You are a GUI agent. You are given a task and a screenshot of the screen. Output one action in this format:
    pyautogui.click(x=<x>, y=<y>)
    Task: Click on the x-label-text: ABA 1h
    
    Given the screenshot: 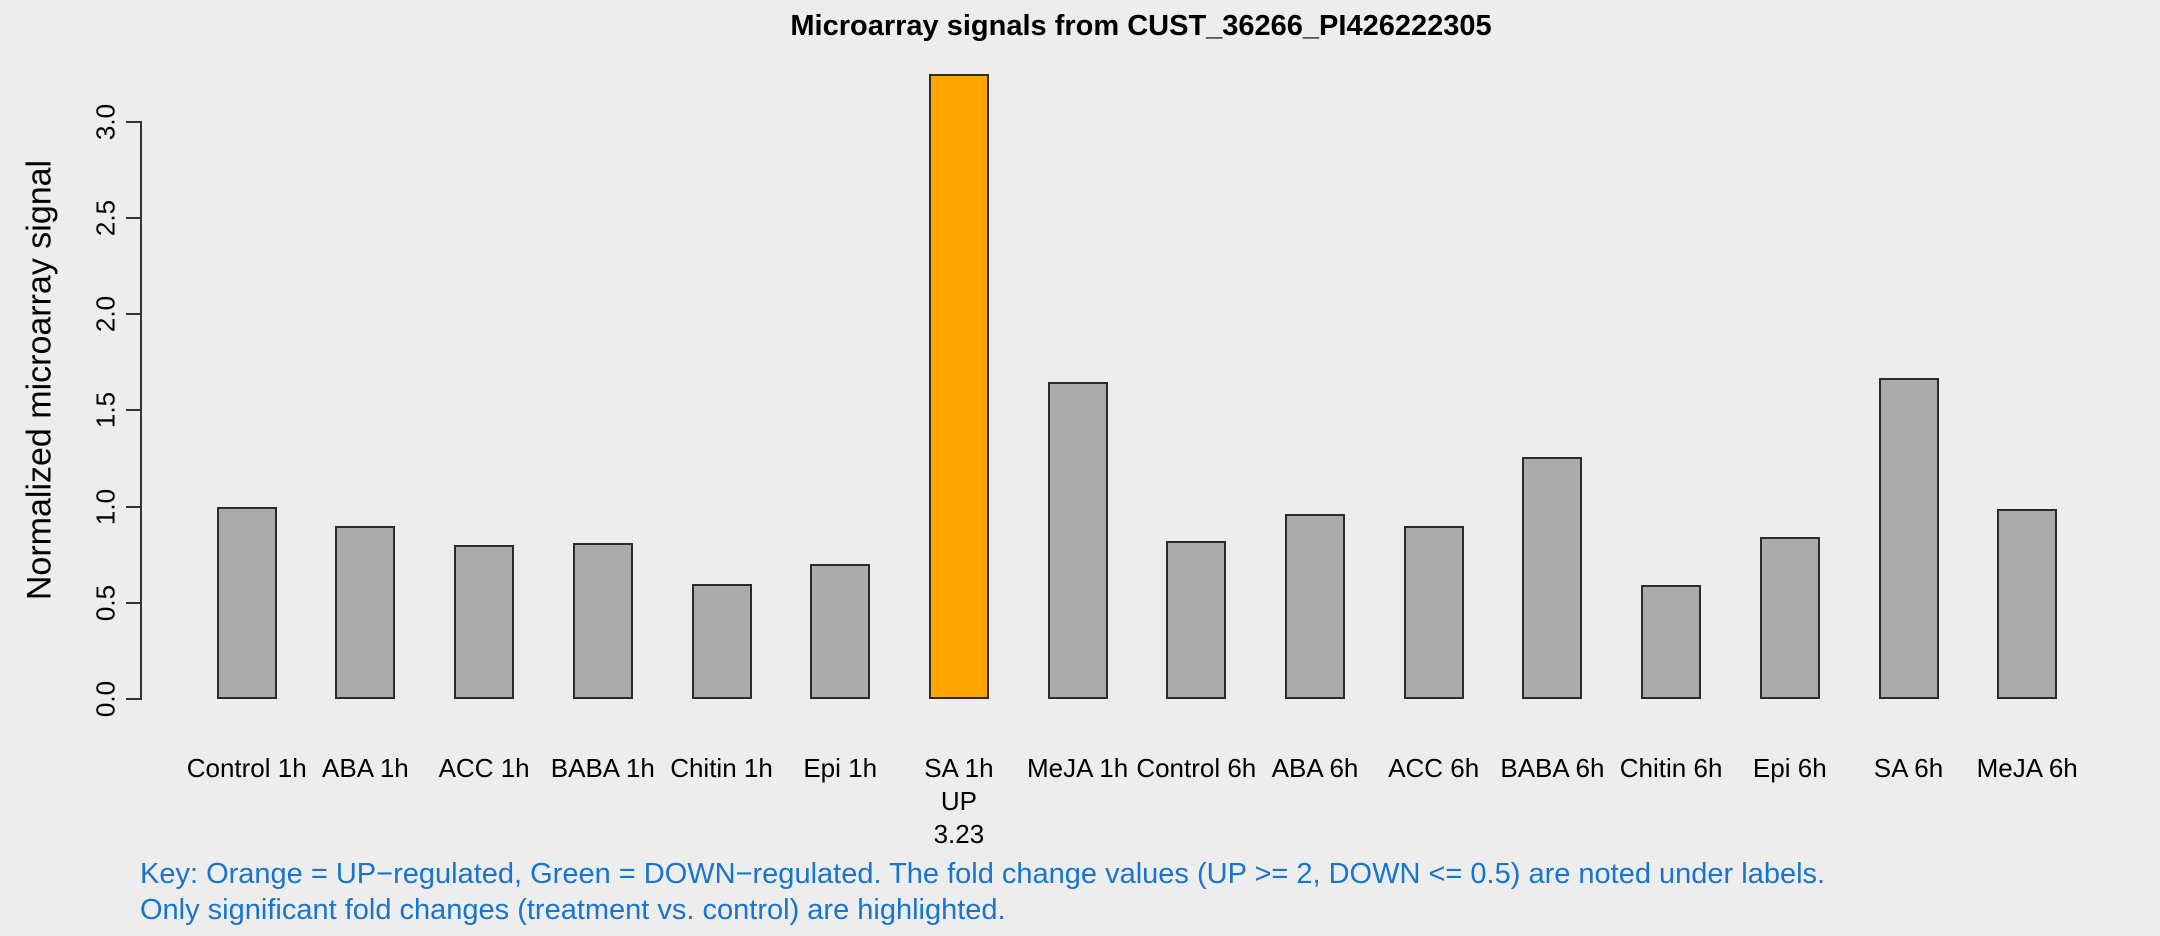 What is the action you would take?
    pyautogui.click(x=365, y=768)
    